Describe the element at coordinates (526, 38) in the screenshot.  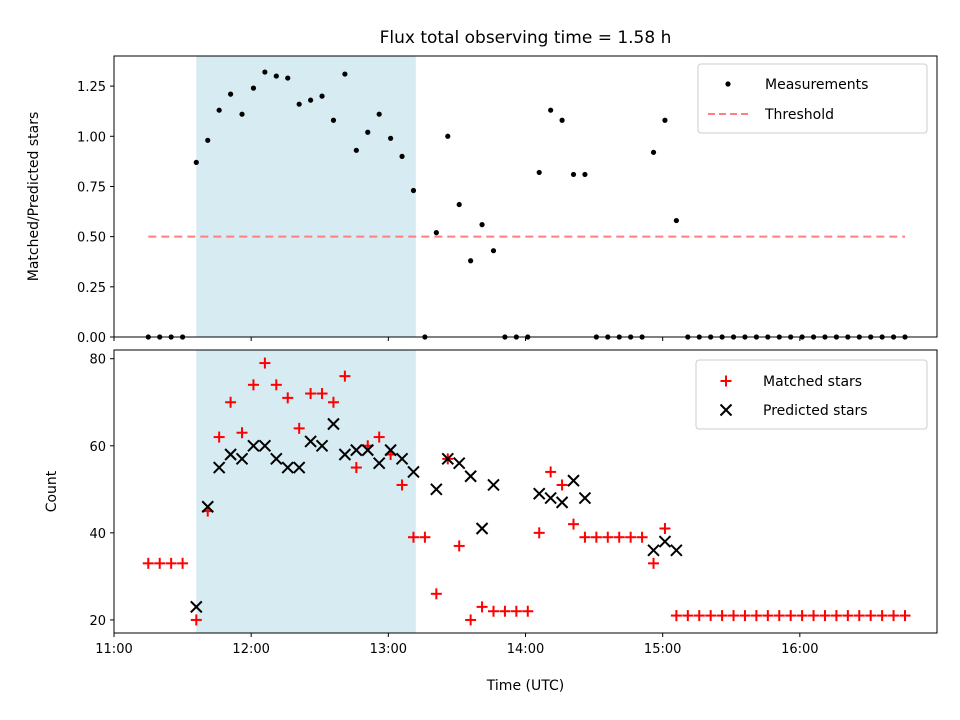
I see `chart-title: Flux total observing time = 1.58 h` at that location.